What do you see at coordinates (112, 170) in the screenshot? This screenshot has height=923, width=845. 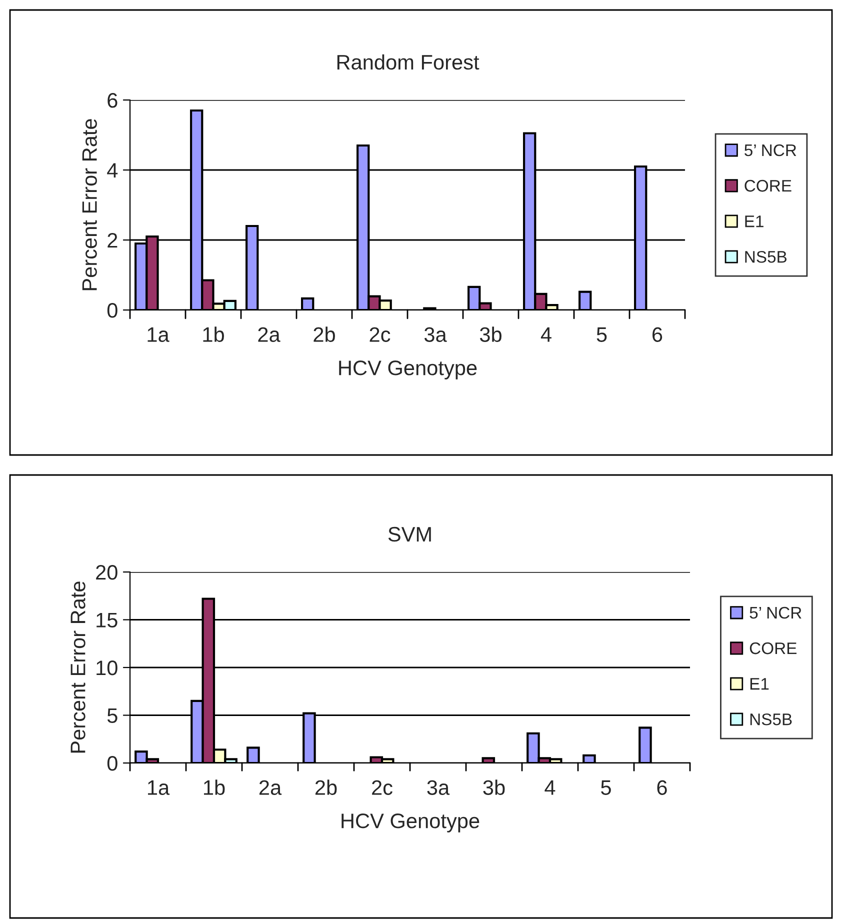 I see `y-tick-label: 4` at bounding box center [112, 170].